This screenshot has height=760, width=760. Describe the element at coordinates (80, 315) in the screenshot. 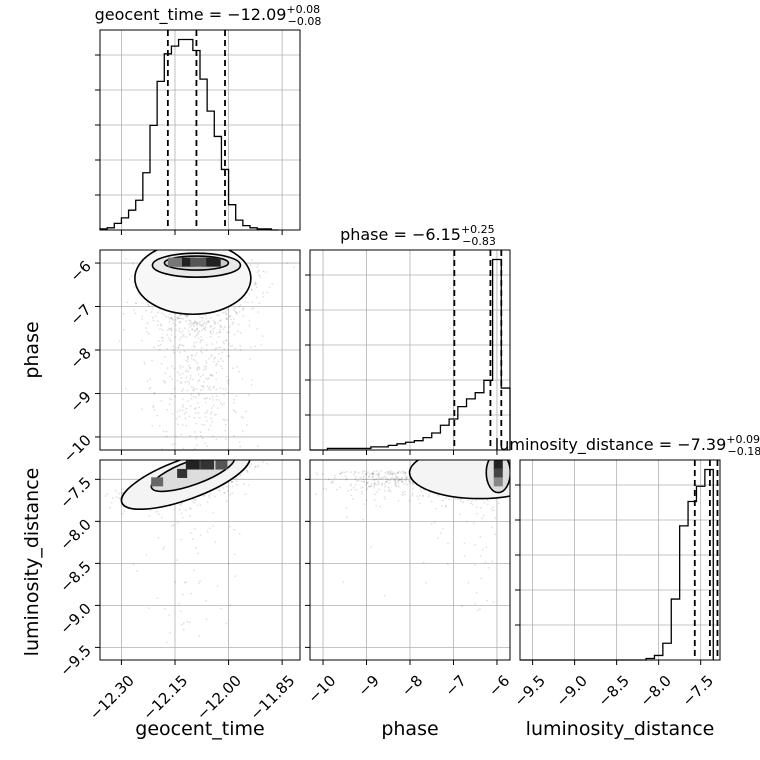

I see `ytick-label-phase: −7` at that location.